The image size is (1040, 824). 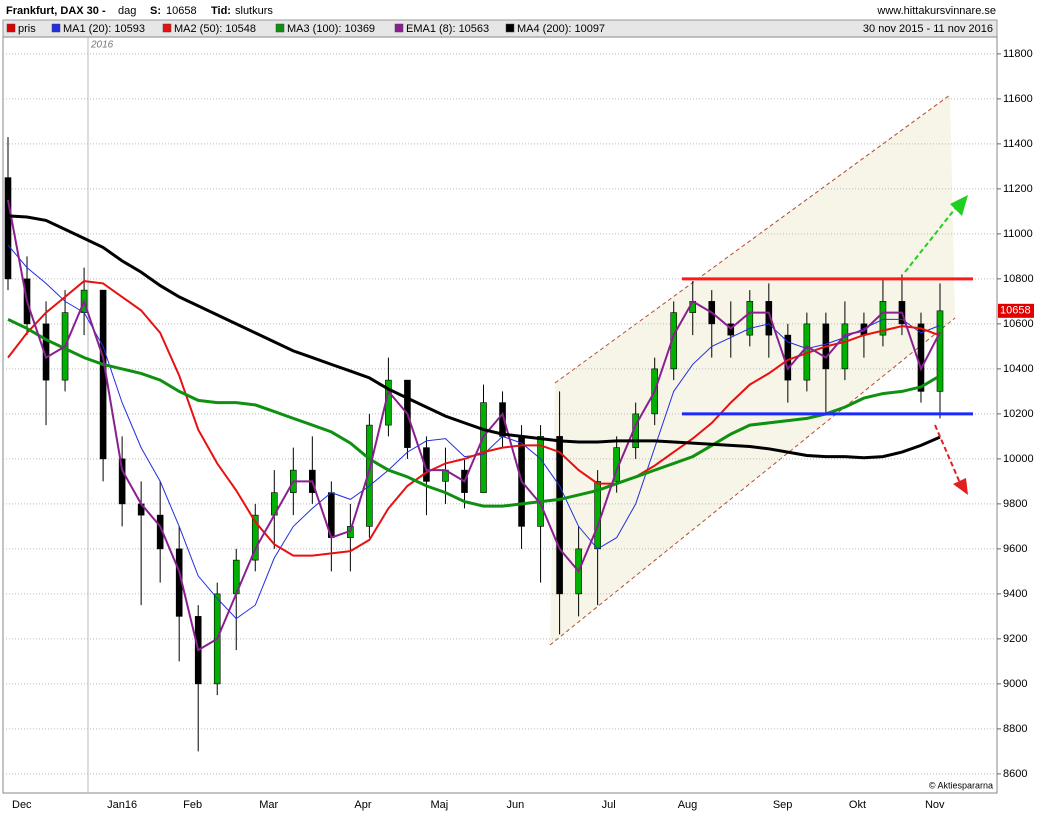 I want to click on x-tick-label: Apr, so click(x=362, y=805).